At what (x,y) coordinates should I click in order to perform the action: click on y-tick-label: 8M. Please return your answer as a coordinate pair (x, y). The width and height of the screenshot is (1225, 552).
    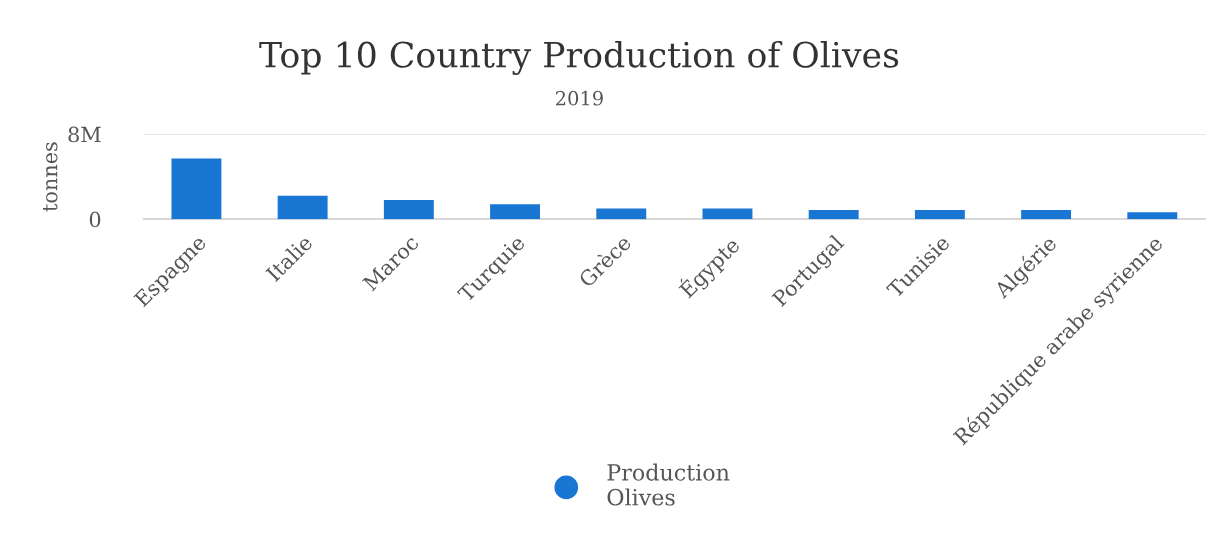
    Looking at the image, I should click on (84, 134).